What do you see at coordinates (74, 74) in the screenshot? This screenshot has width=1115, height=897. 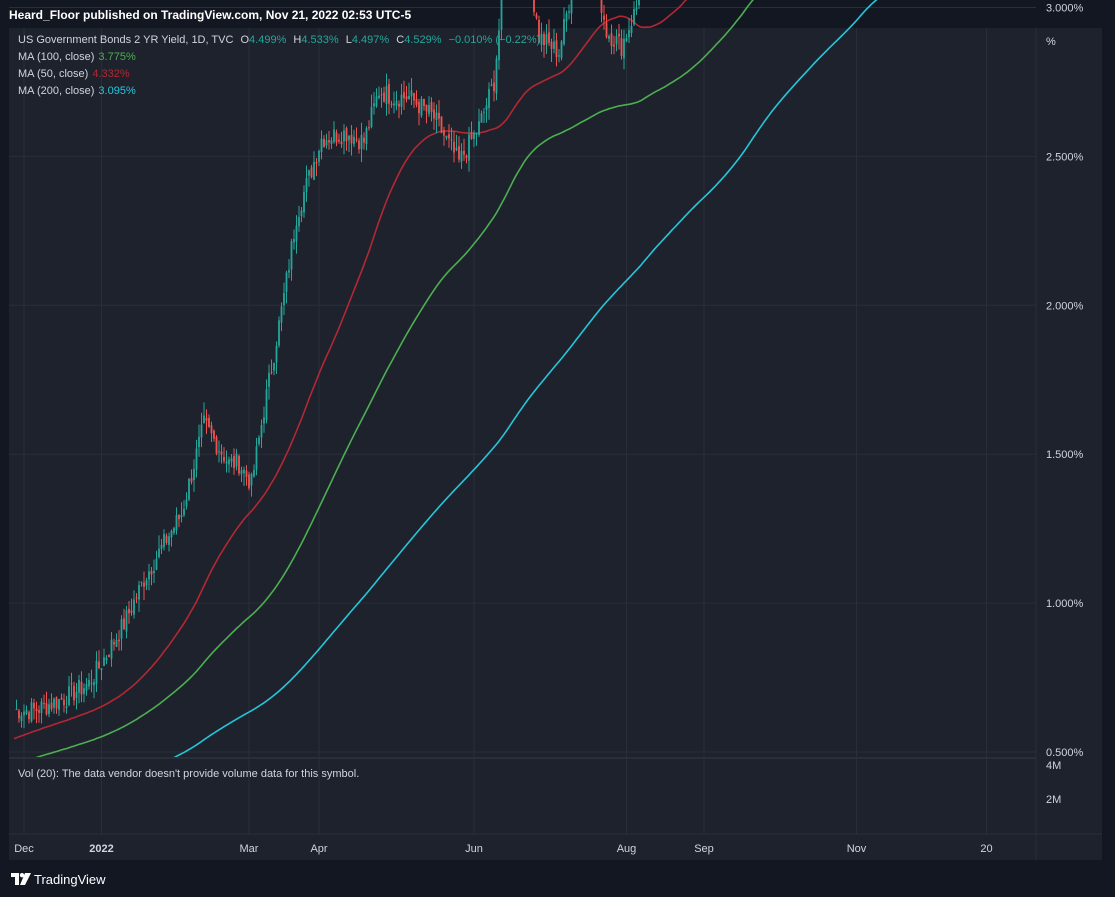 I see `legend-ma50-row: MA (50, close) 4.332%` at bounding box center [74, 74].